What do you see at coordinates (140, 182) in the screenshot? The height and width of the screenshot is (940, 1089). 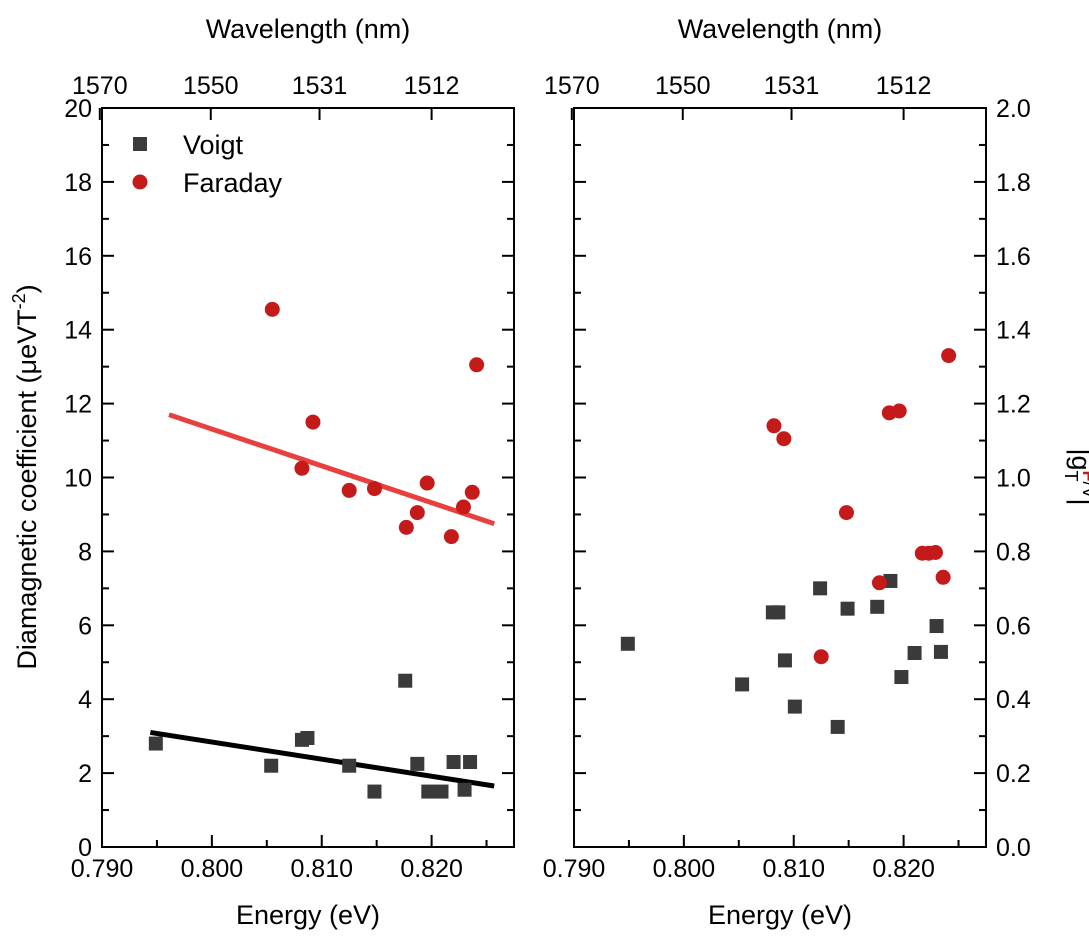 I see `legend-faraday-marker` at bounding box center [140, 182].